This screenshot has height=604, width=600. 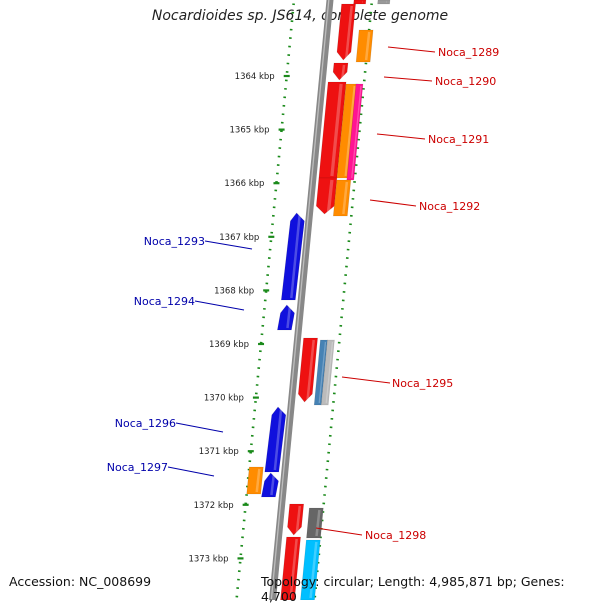 What do you see at coordinates (145, 423) in the screenshot?
I see `gene-label: Noca_1296` at bounding box center [145, 423].